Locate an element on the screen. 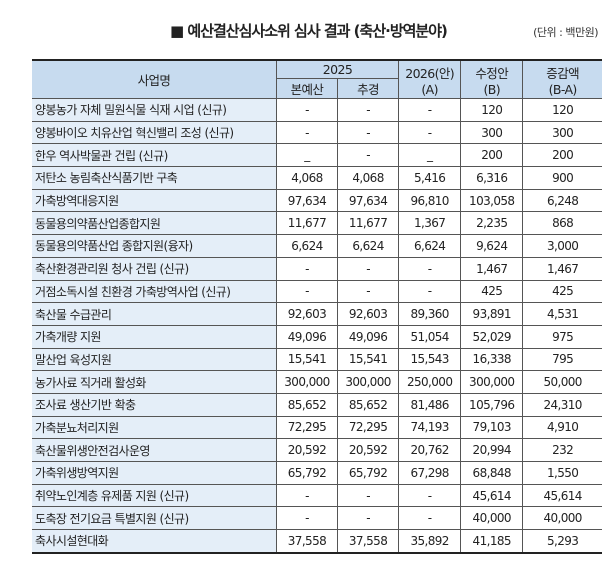  project-name-cell: 거점소독시설 친환경 가축방역사업 (신규) is located at coordinates (154, 291).